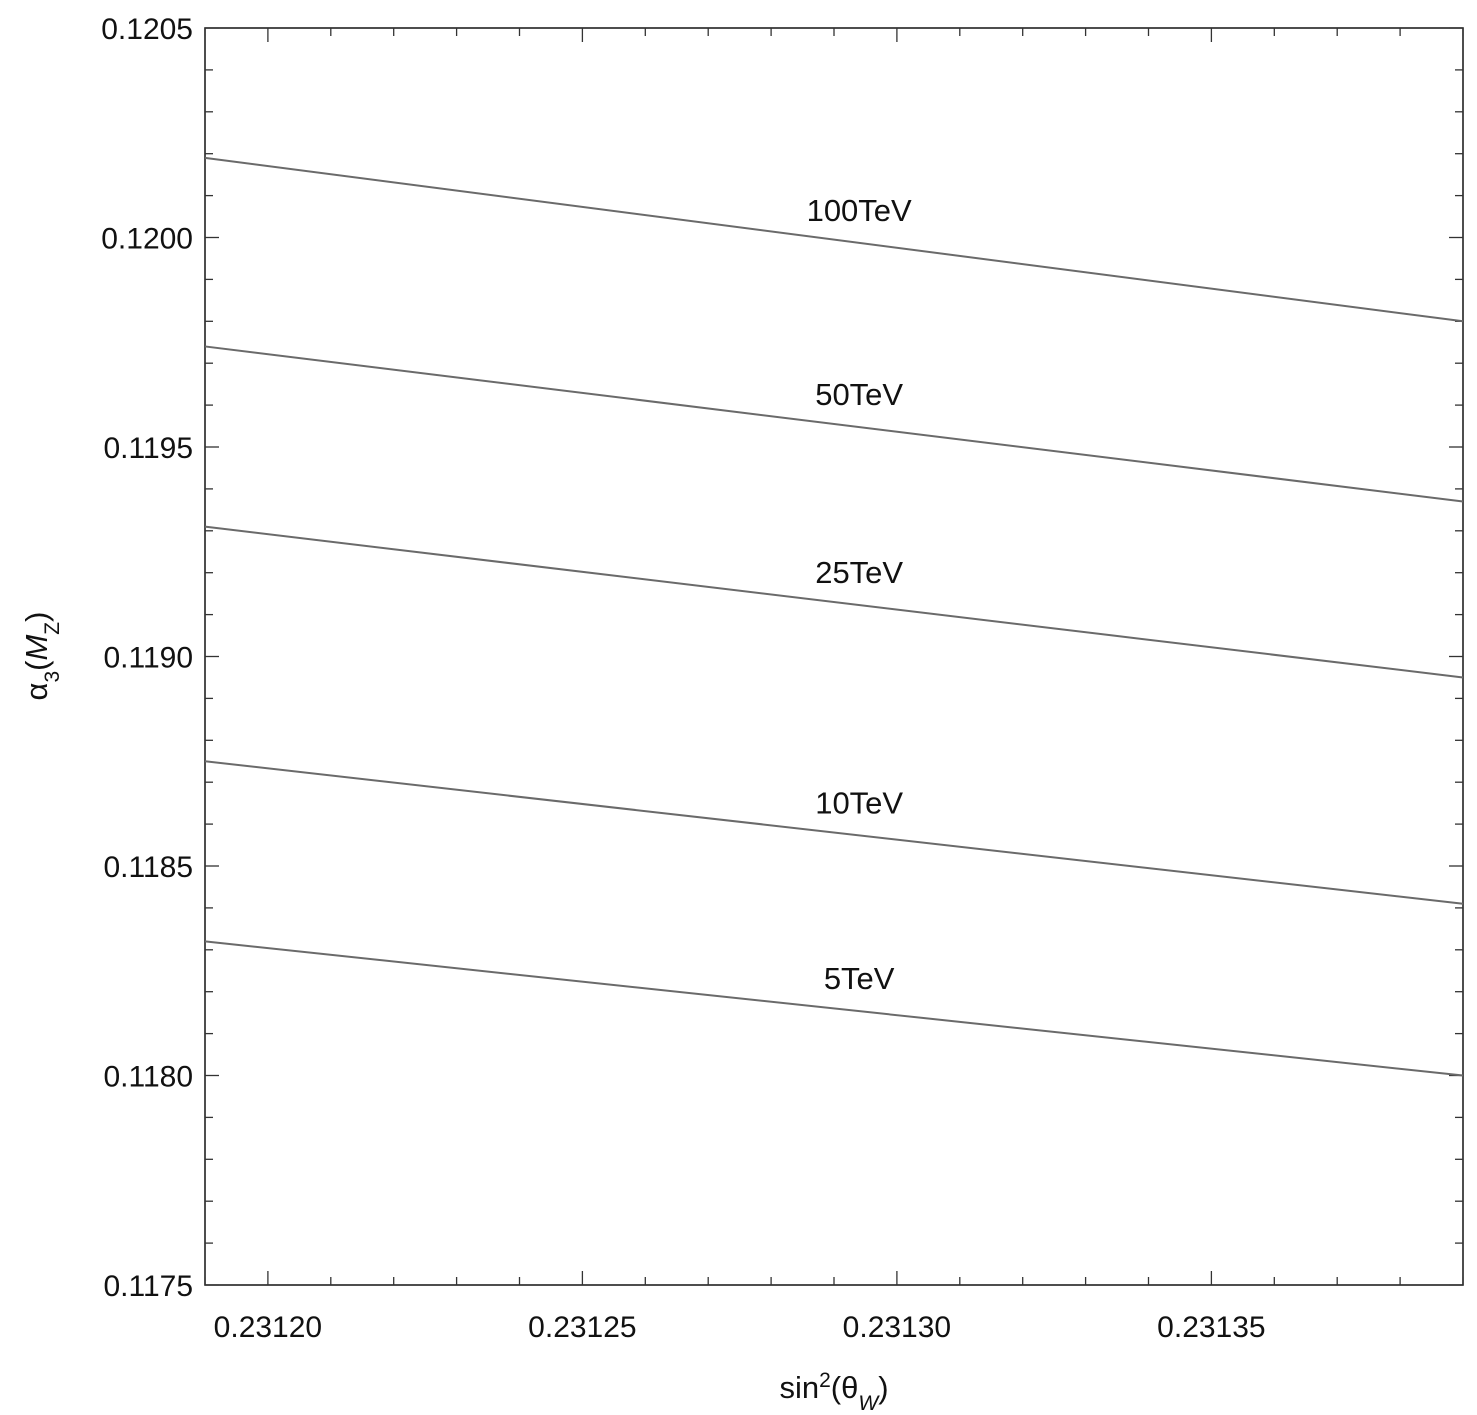 The width and height of the screenshot is (1477, 1415). What do you see at coordinates (148, 1077) in the screenshot?
I see `y-tick-label: 0.1180` at bounding box center [148, 1077].